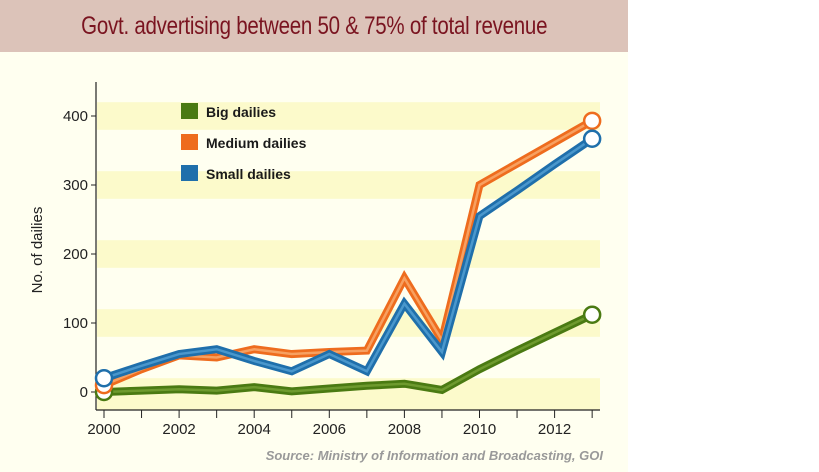  Describe the element at coordinates (254, 429) in the screenshot. I see `x-tick-label: 2004` at that location.